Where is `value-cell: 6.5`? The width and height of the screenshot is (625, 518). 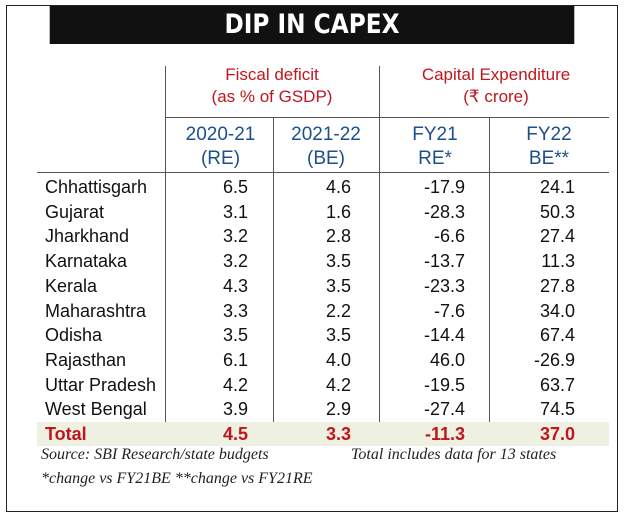
value-cell: 6.5 is located at coordinates (235, 187).